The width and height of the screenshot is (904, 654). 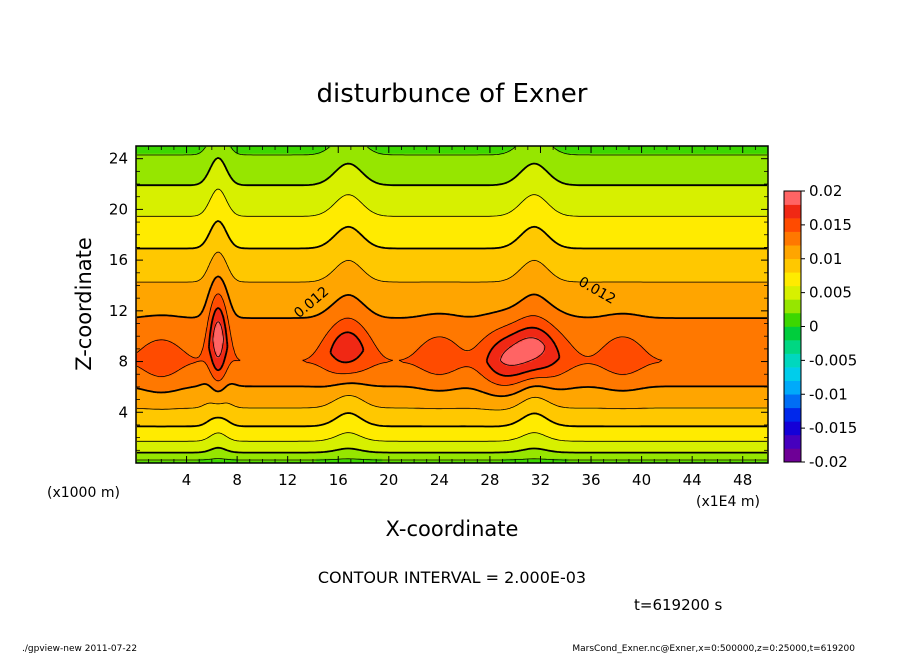 I want to click on colorbar-tick-label: 0.02, so click(x=825, y=191).